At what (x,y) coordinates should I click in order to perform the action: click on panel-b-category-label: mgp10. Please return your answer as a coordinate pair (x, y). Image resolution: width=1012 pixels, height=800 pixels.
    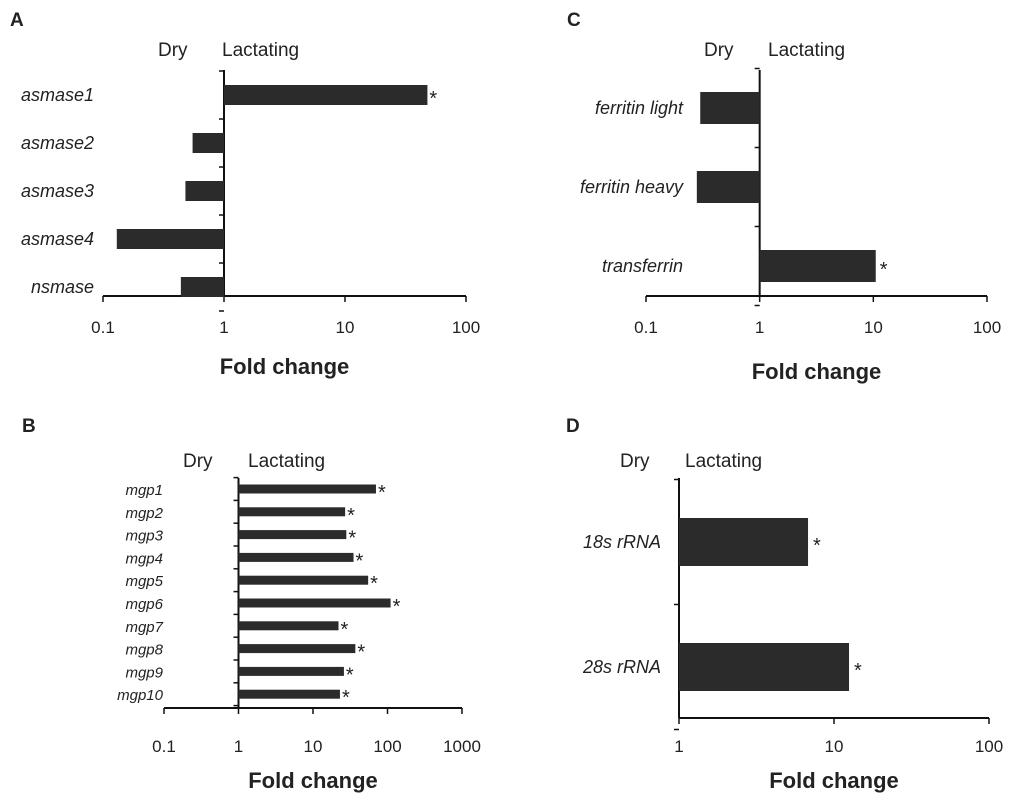
    Looking at the image, I should click on (140, 695).